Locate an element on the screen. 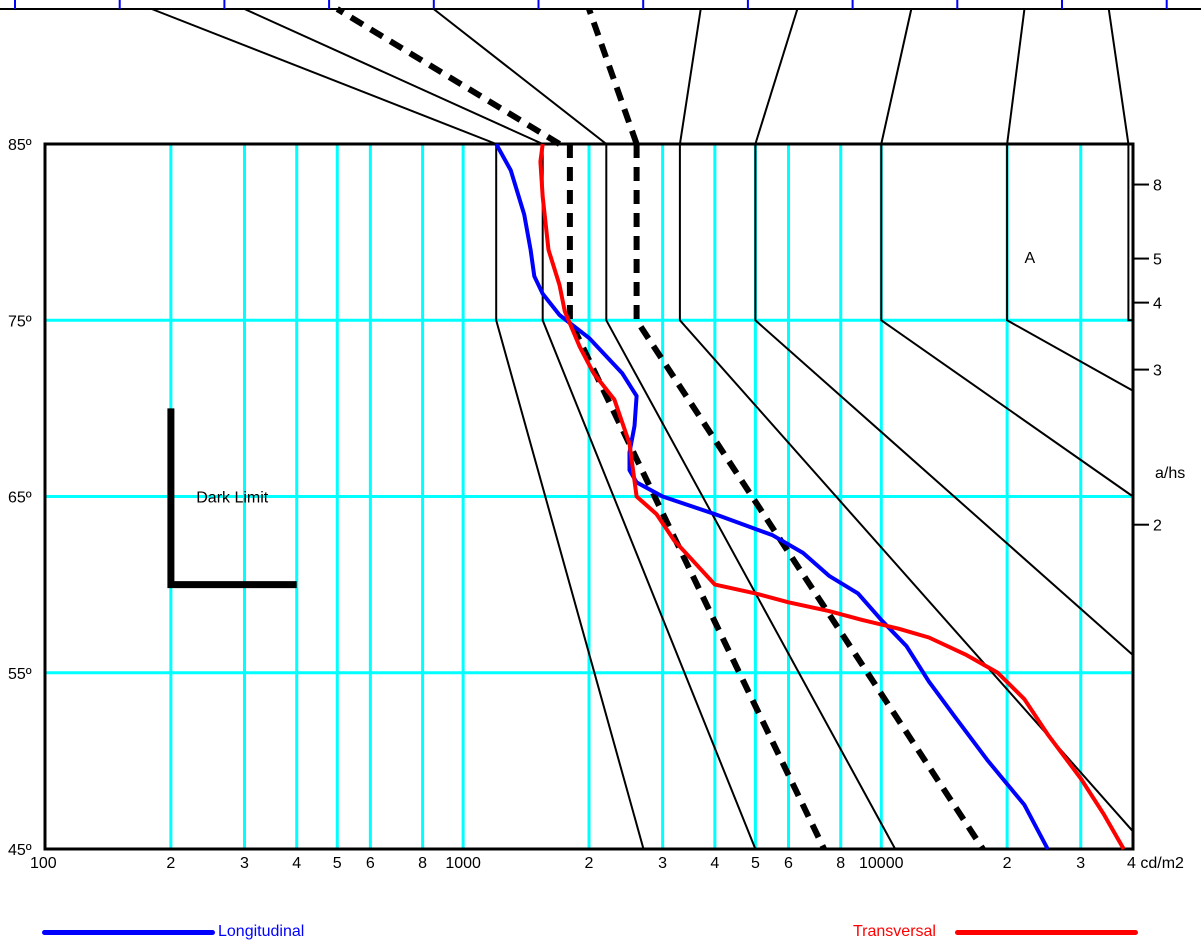 The width and height of the screenshot is (1201, 942). legend-transversal-line is located at coordinates (1046, 932).